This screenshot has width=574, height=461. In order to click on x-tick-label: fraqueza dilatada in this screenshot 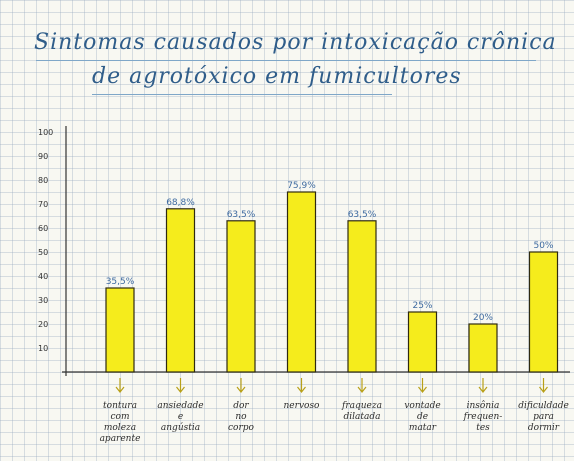, I will do `click(361, 411)`.